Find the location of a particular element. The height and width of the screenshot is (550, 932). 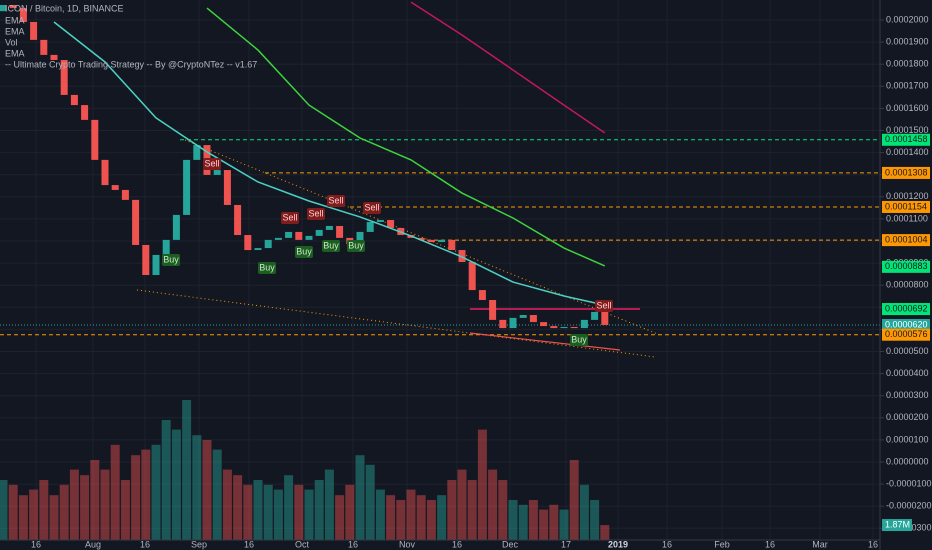

price-label: 0.0000620 is located at coordinates (906, 324).